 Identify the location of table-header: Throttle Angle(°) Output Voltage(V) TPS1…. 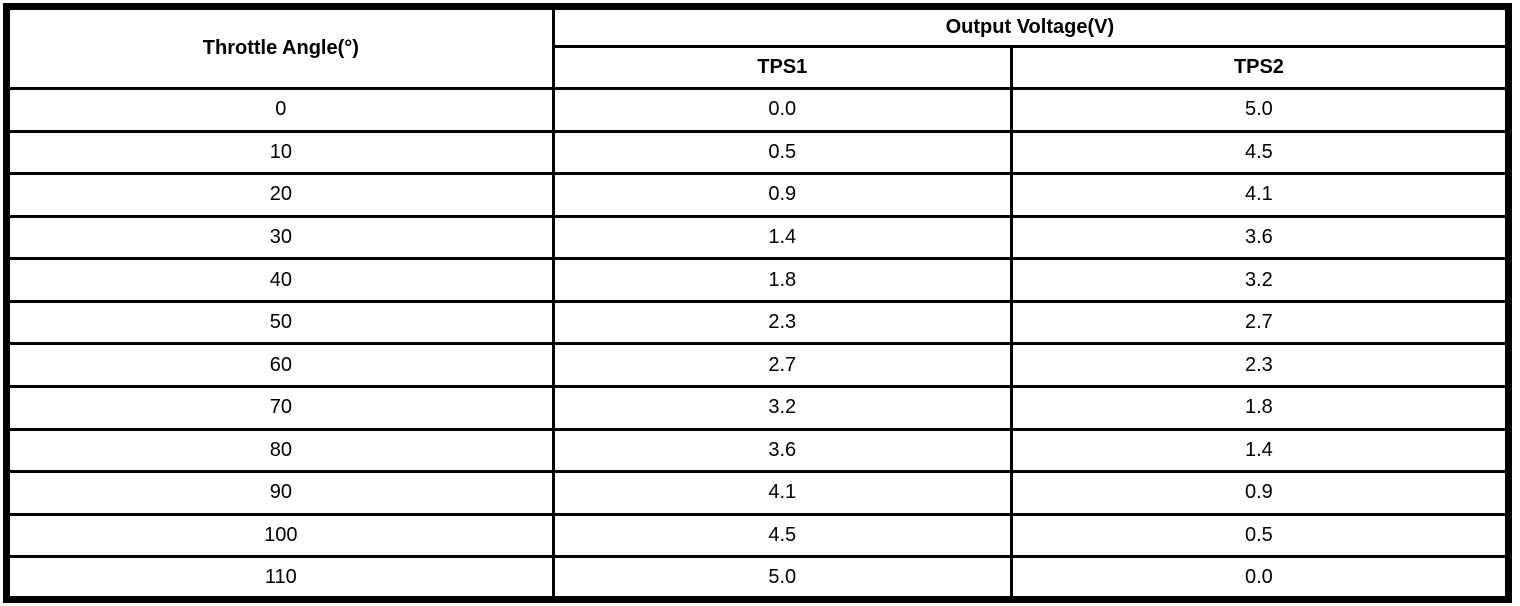
(758, 47).